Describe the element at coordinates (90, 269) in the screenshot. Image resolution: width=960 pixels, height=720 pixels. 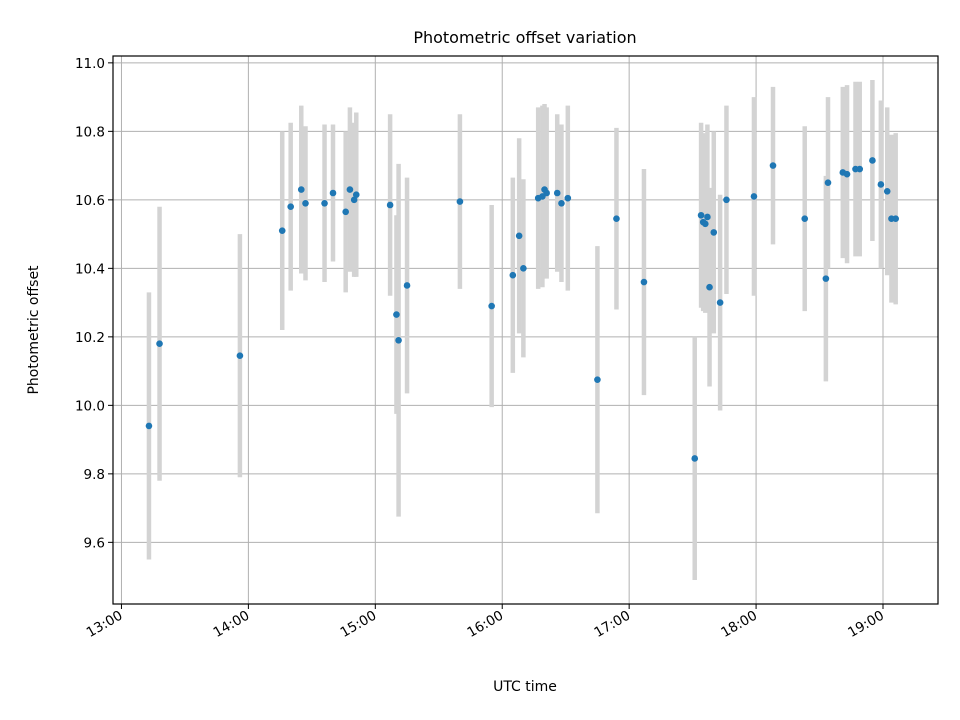
I see `y-tick-label: 10.4` at that location.